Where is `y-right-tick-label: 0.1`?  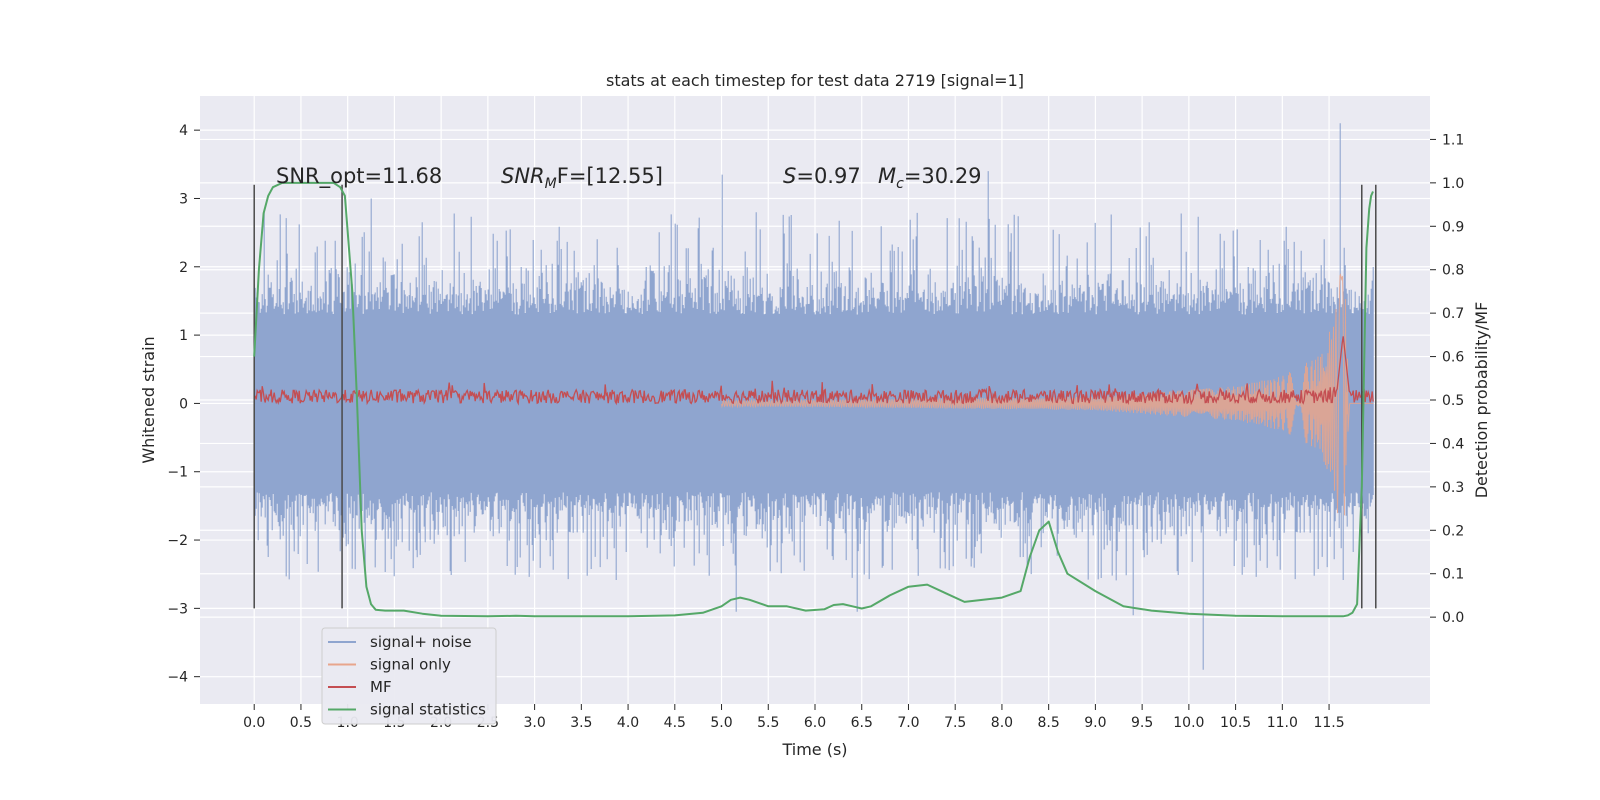
y-right-tick-label: 0.1 is located at coordinates (1453, 575).